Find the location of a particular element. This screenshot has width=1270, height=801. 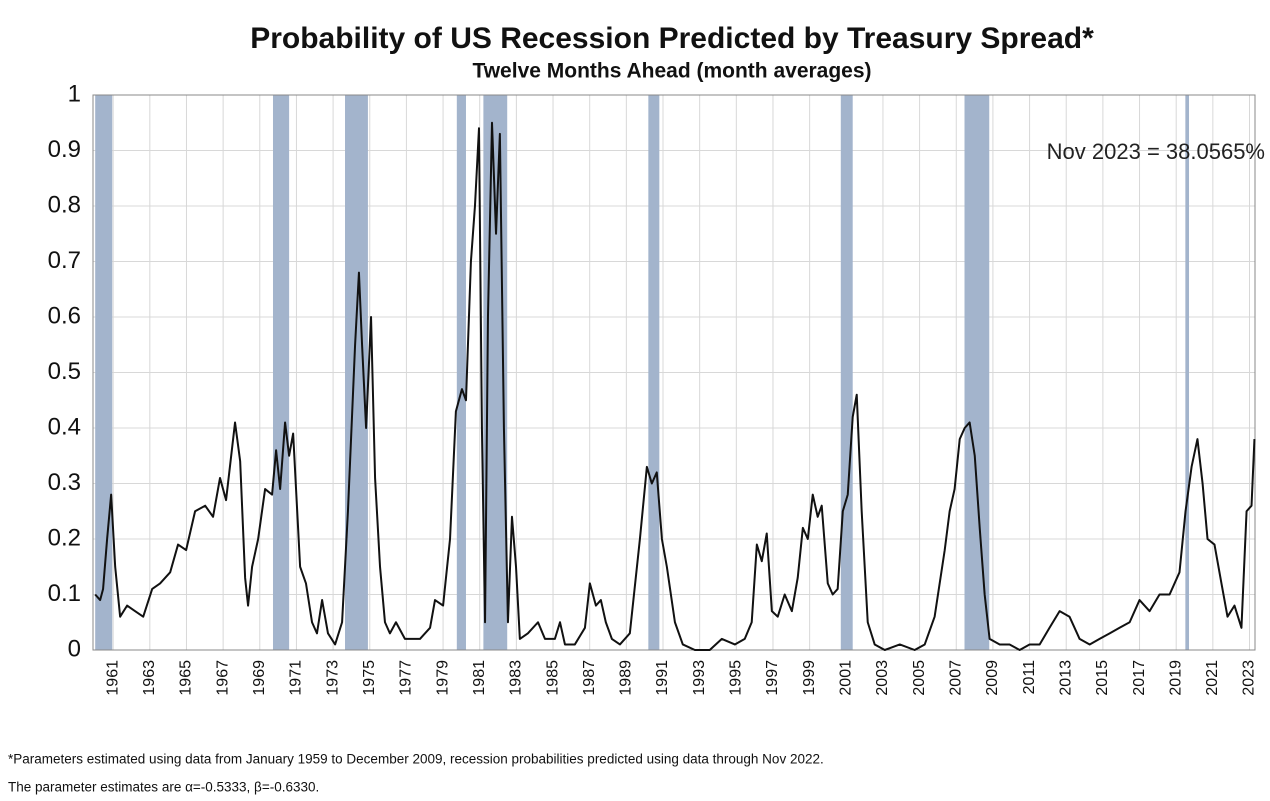

x-tick-label: 1971 is located at coordinates (296, 678).